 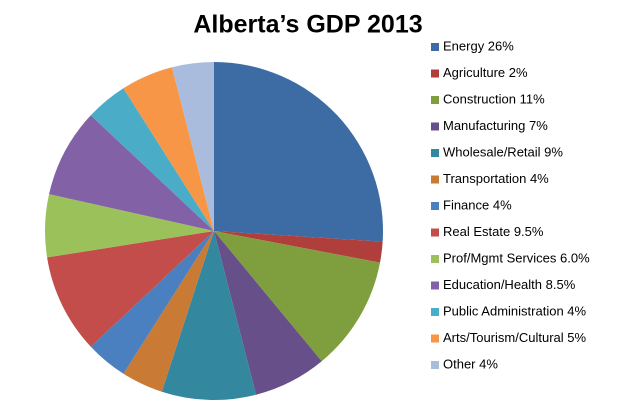 I want to click on legend-label: Transportation 4%, so click(x=496, y=178).